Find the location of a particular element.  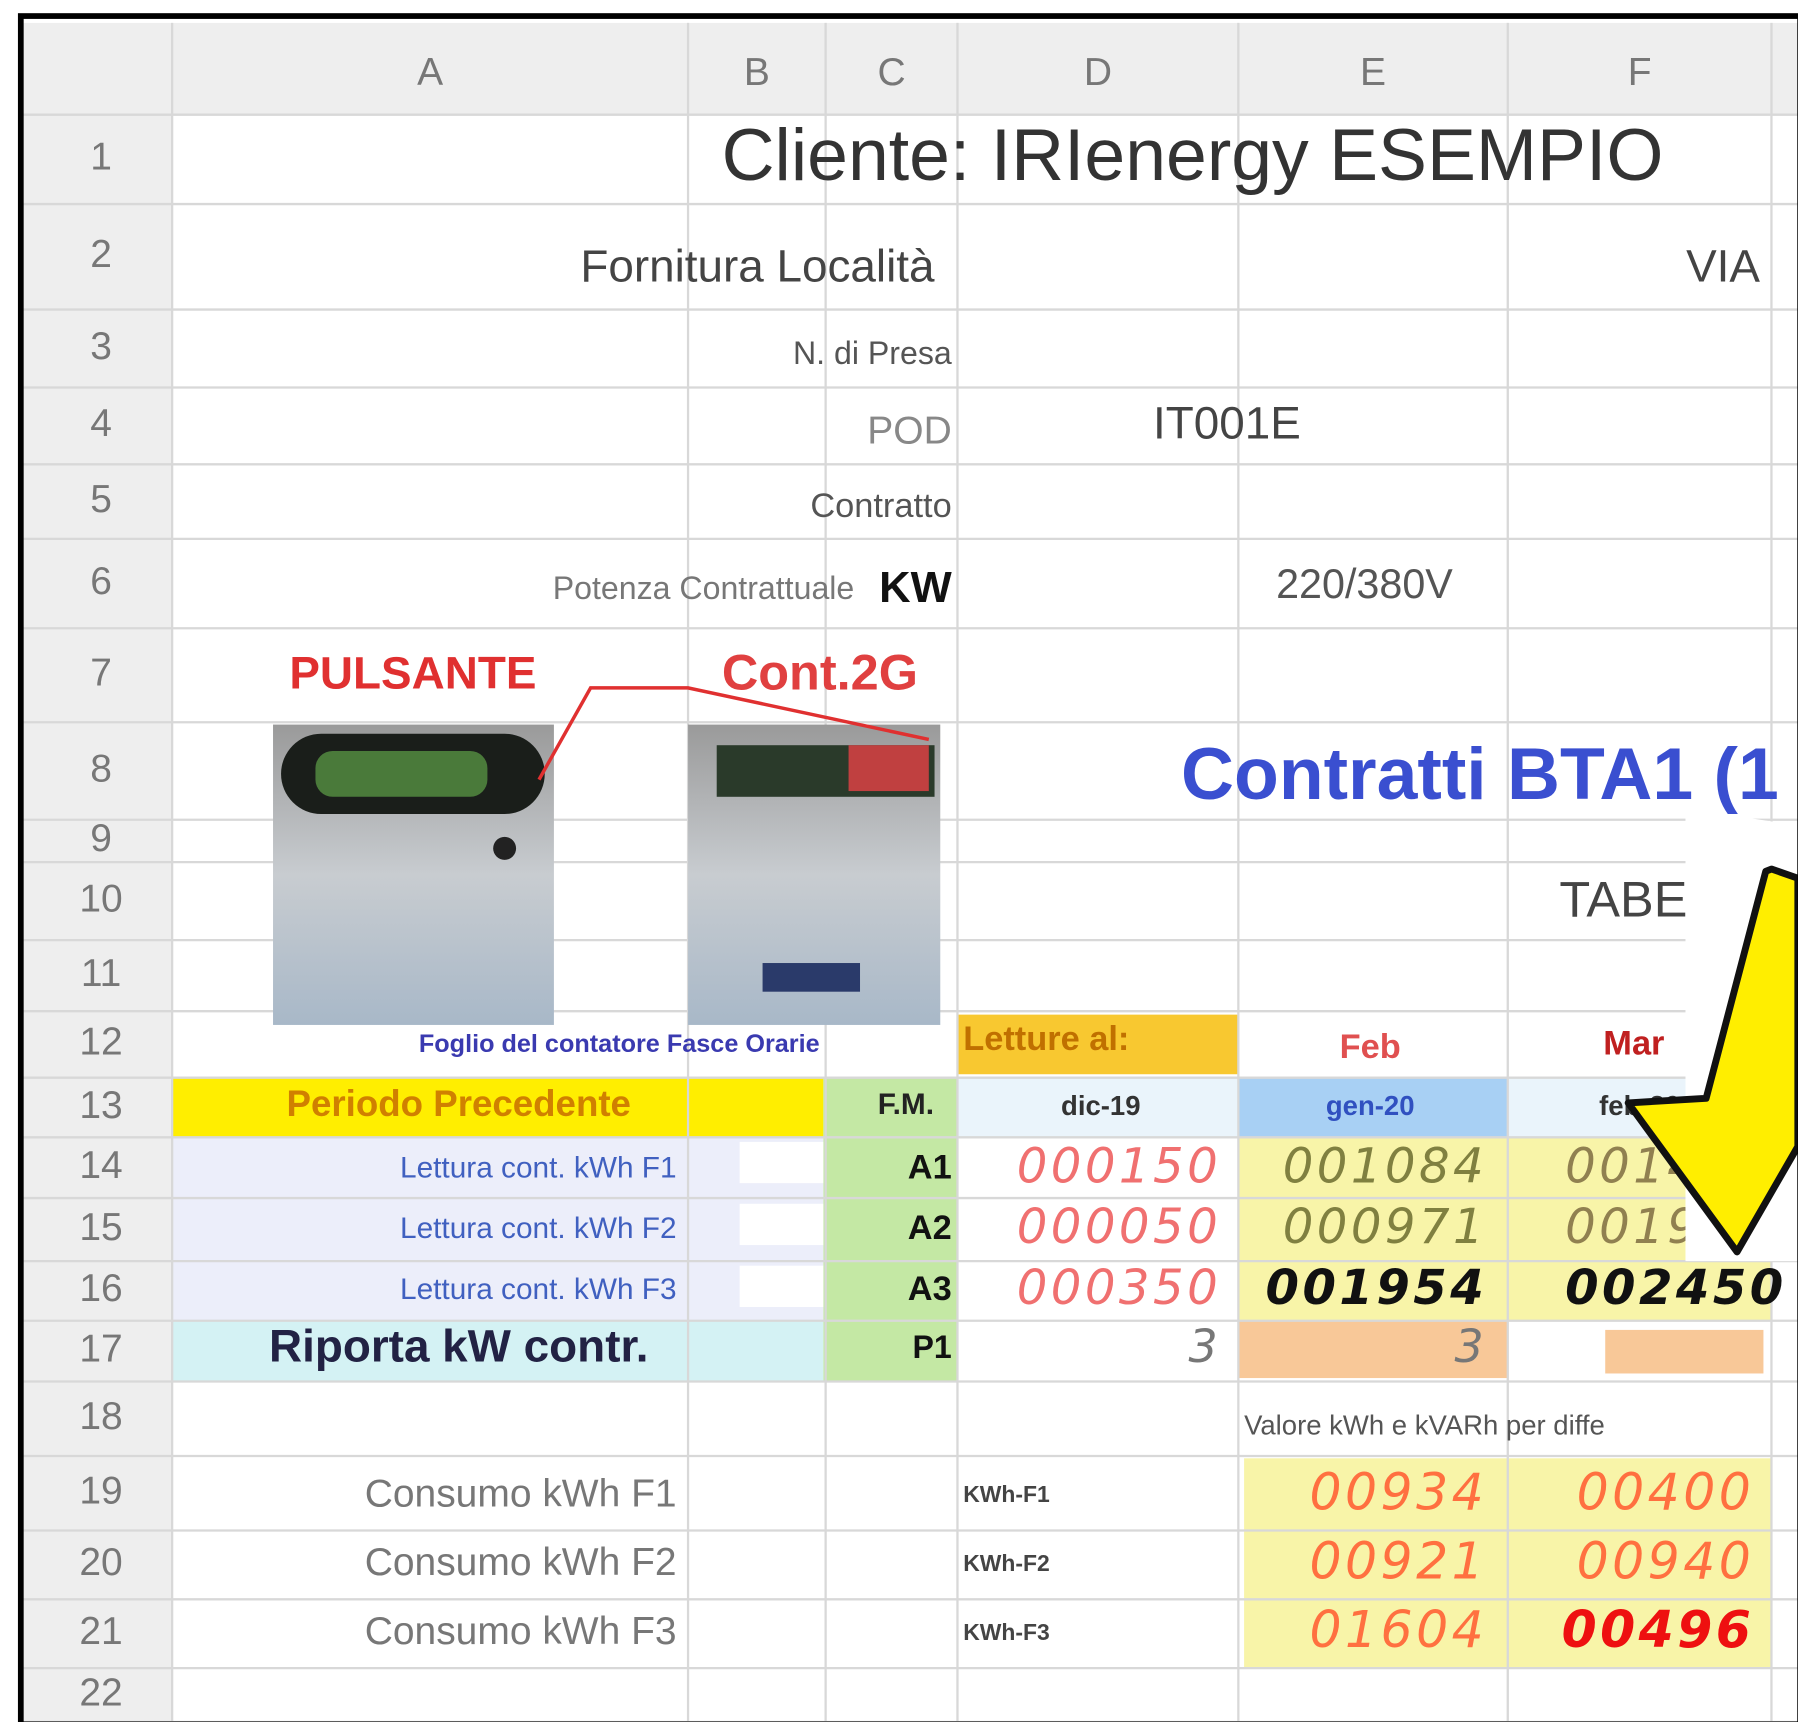

row-number: 3 is located at coordinates (101, 346).